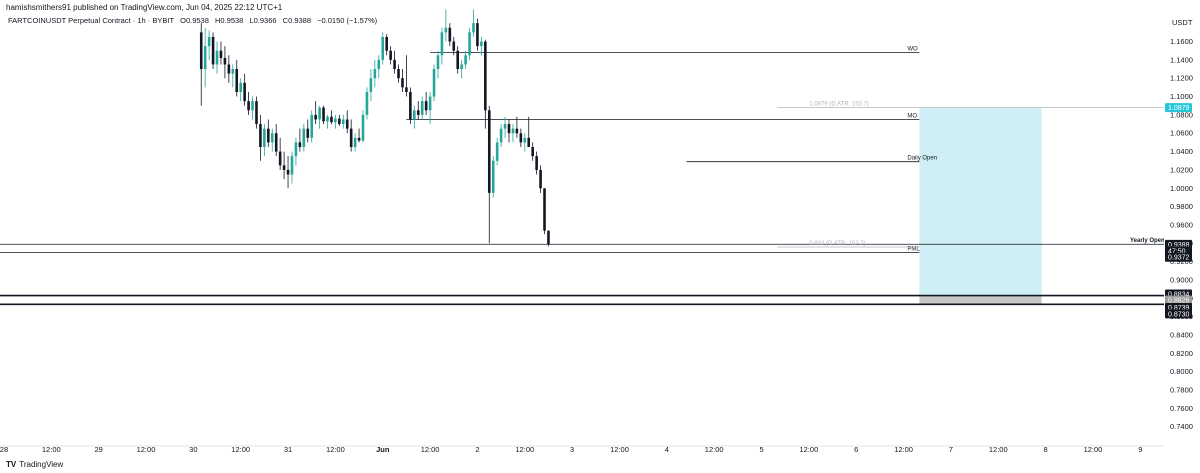 The width and height of the screenshot is (1200, 473). What do you see at coordinates (1178, 257) in the screenshot?
I see `price-tag-3: 0.9372` at bounding box center [1178, 257].